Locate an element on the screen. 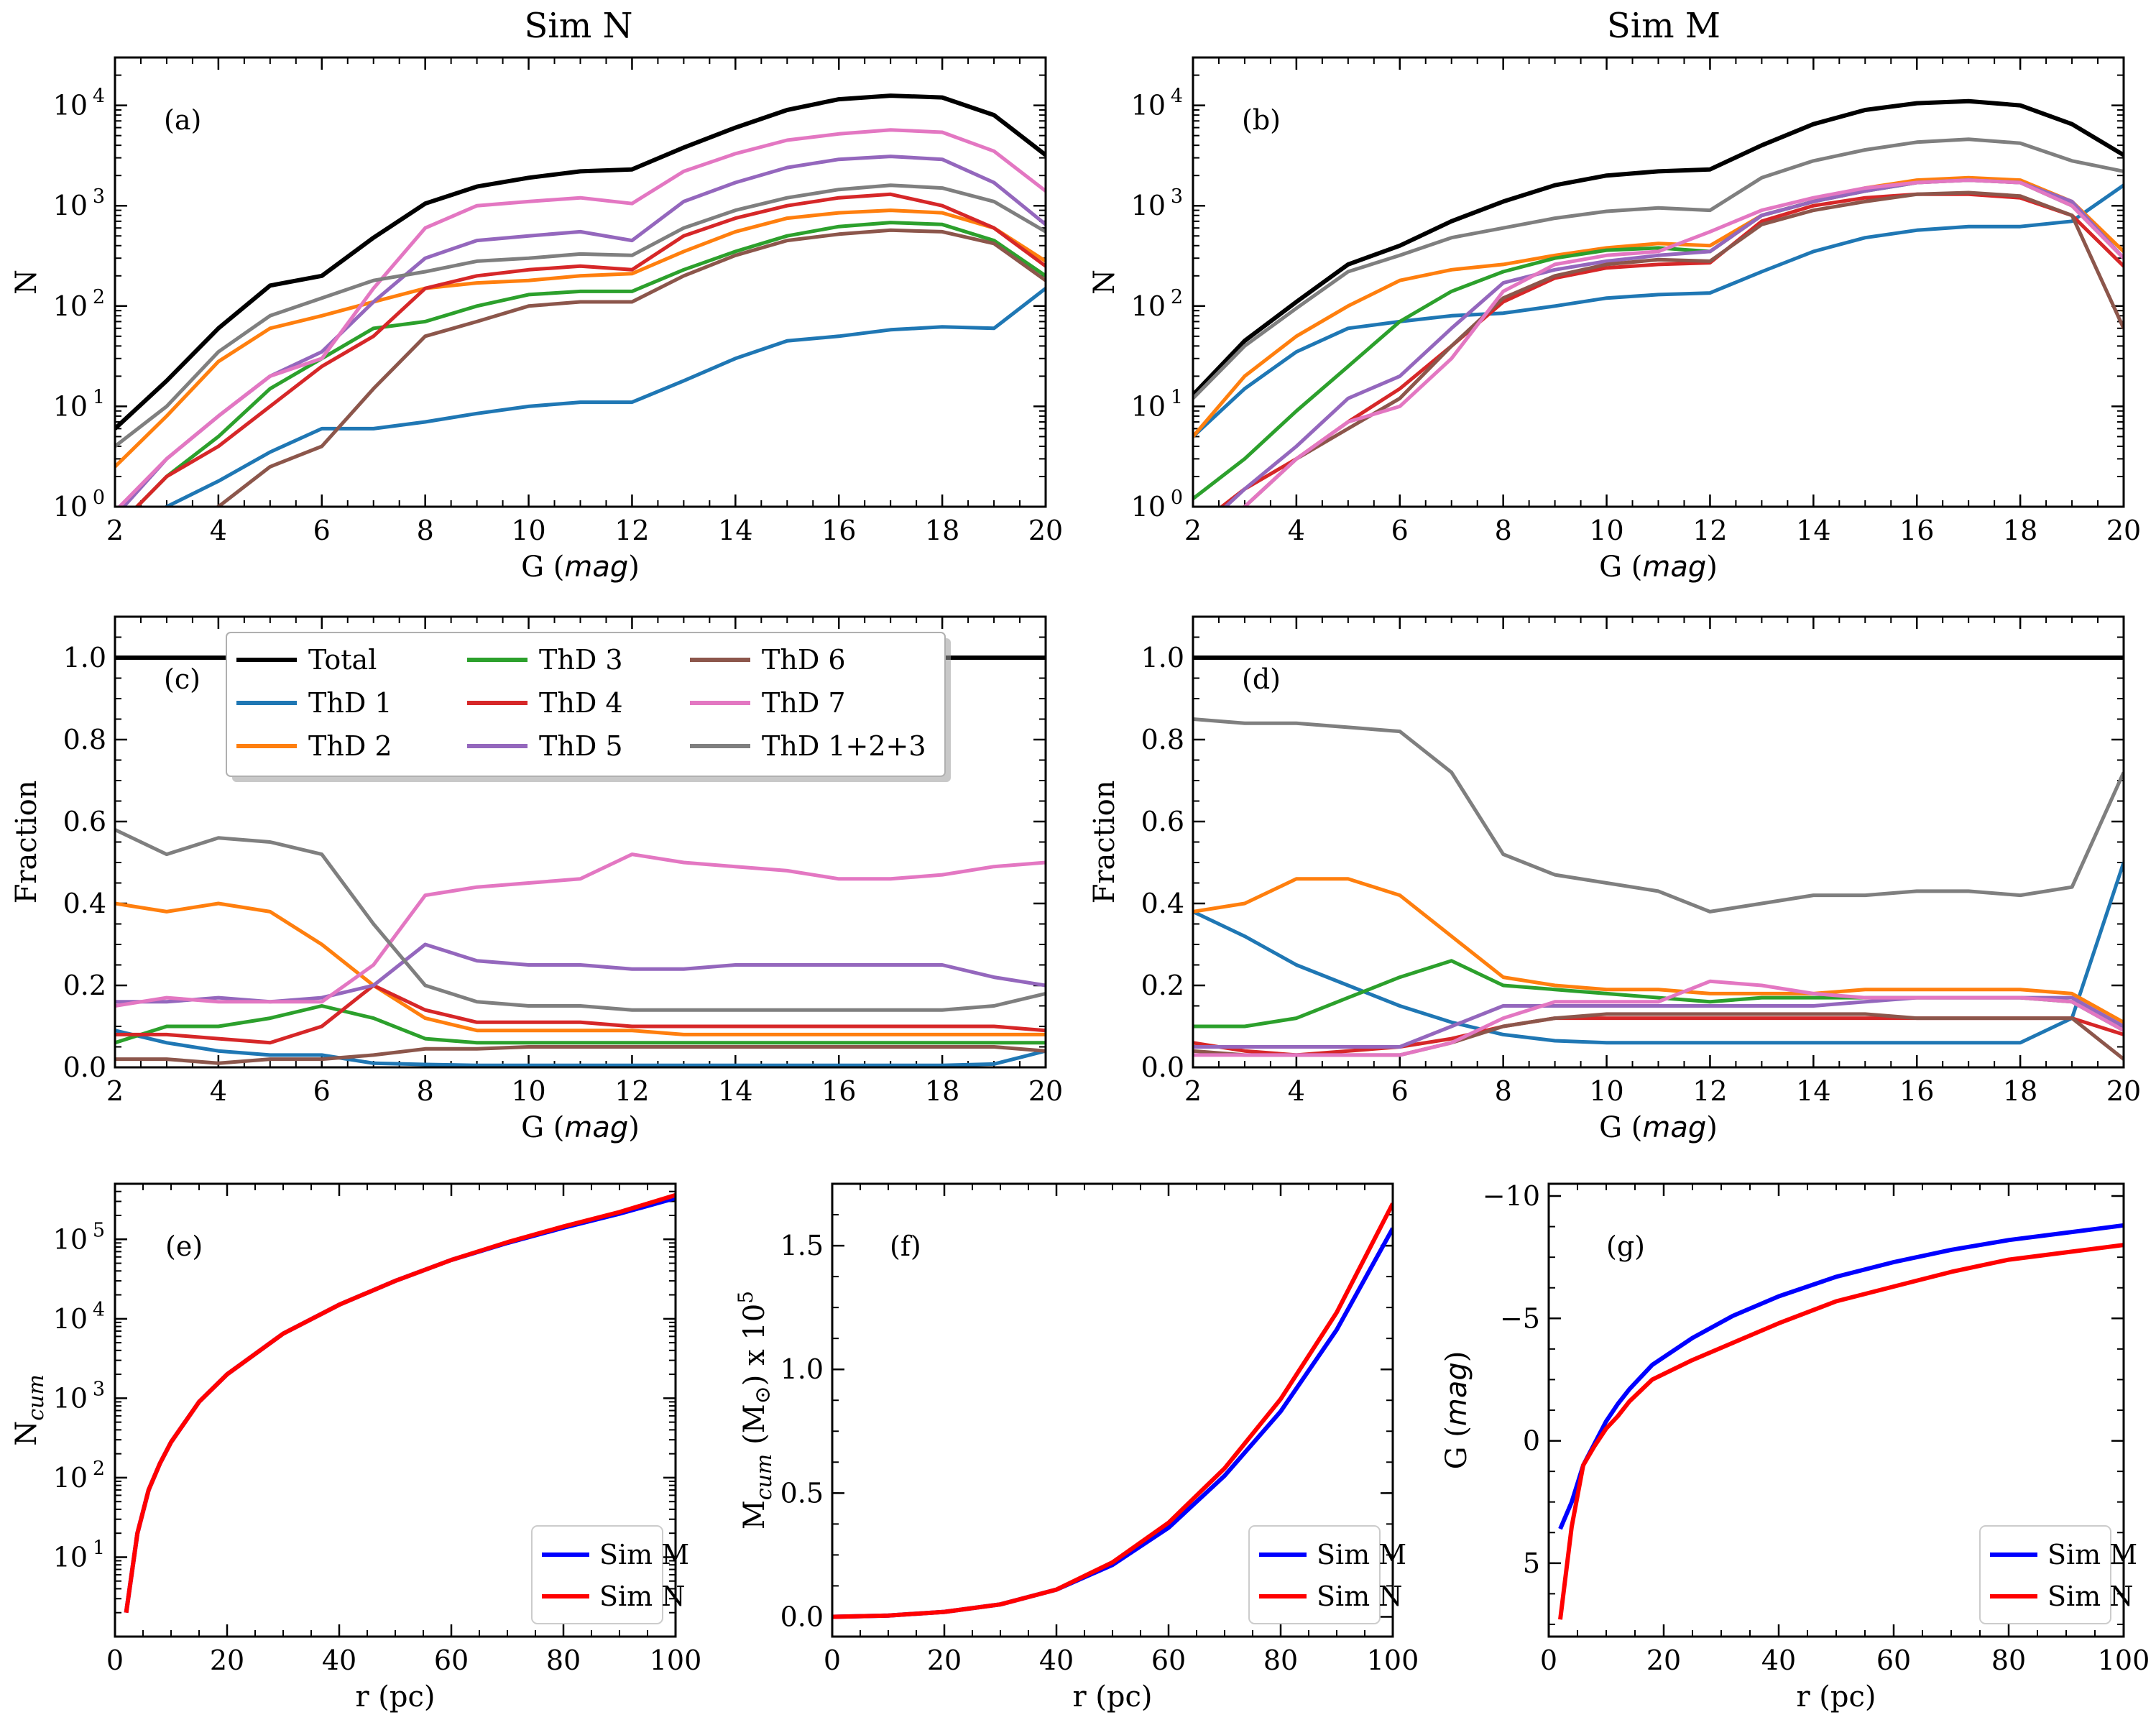 This screenshot has height=1725, width=2156. series-line-sim-n is located at coordinates (1113, 1410).